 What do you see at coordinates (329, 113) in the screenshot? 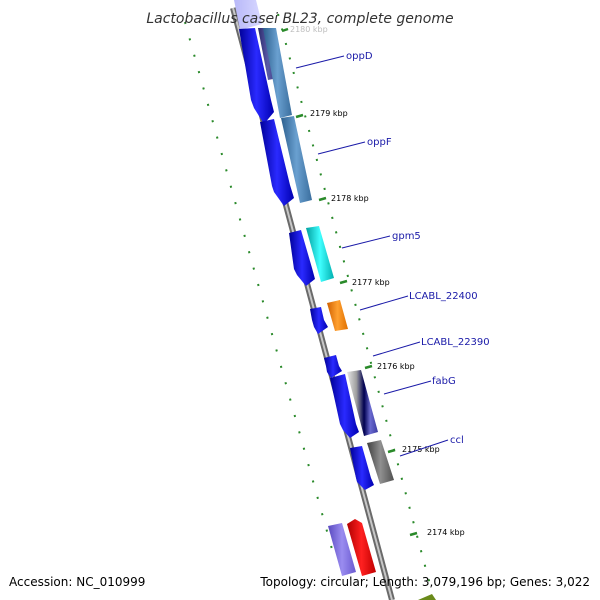
I see `ruler-label-2179: 2179 kbp` at bounding box center [329, 113].